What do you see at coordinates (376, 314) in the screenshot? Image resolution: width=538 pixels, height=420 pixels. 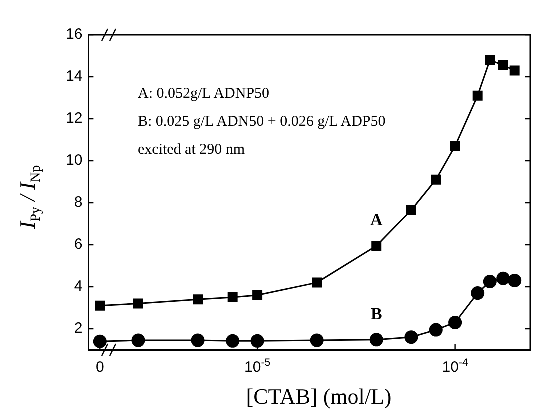 I see `series-label: B` at bounding box center [376, 314].